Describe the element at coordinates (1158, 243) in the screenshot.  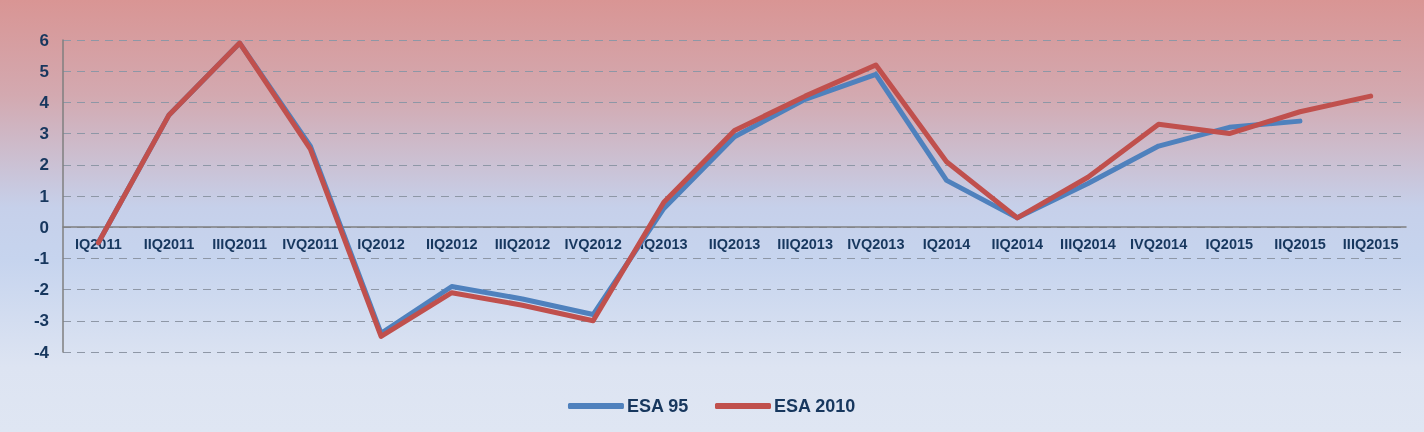
I see `x-tick-label: IVQ2014` at that location.